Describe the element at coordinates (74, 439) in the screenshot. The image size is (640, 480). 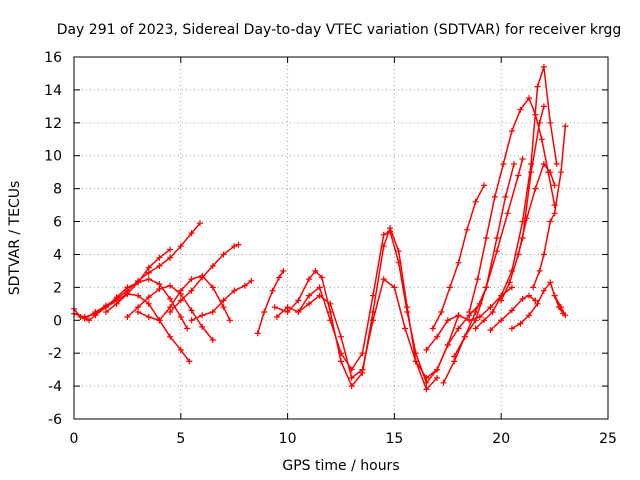
I see `x-tick-label: 0` at that location.